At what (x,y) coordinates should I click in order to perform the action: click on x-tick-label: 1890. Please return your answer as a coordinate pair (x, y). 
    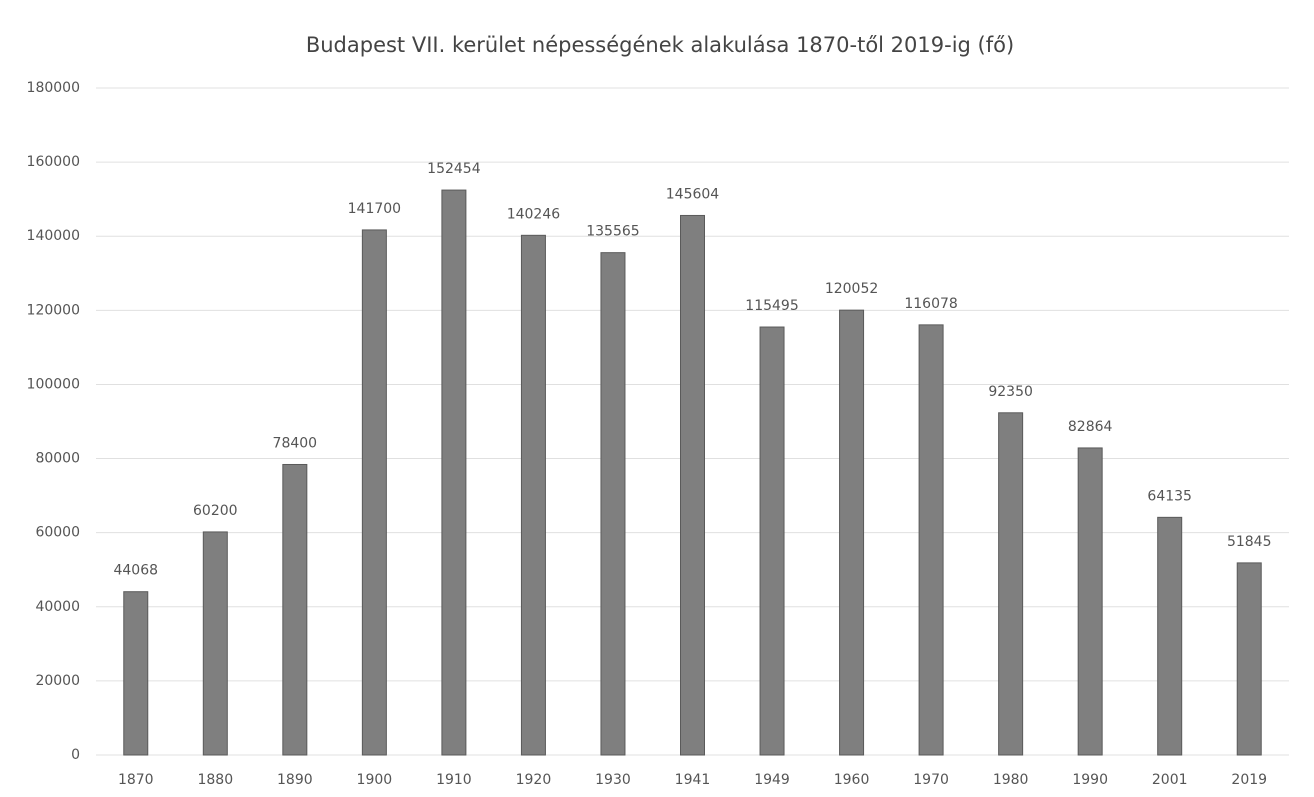
    Looking at the image, I should click on (295, 780).